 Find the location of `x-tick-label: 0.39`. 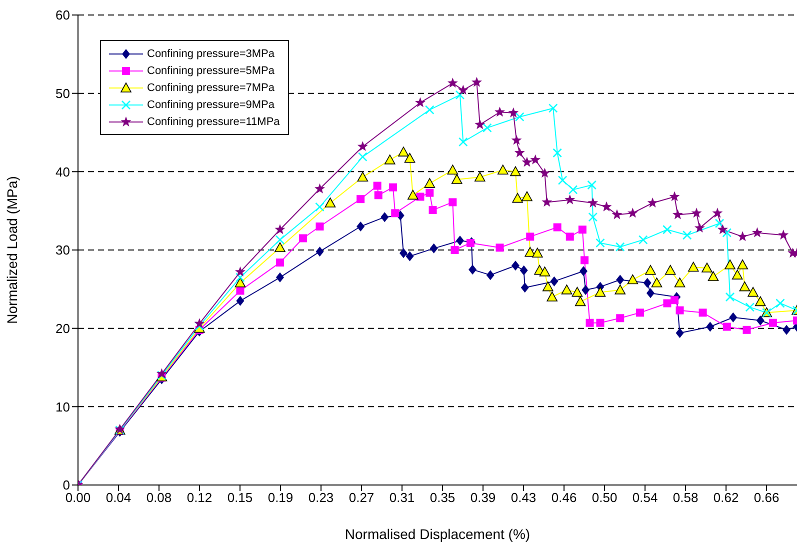

x-tick-label: 0.39 is located at coordinates (483, 498).